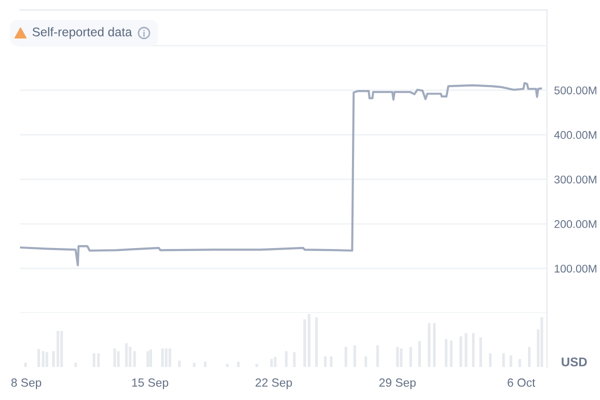 This screenshot has height=400, width=600. Describe the element at coordinates (575, 224) in the screenshot. I see `y-tick-label: 200.00M` at that location.